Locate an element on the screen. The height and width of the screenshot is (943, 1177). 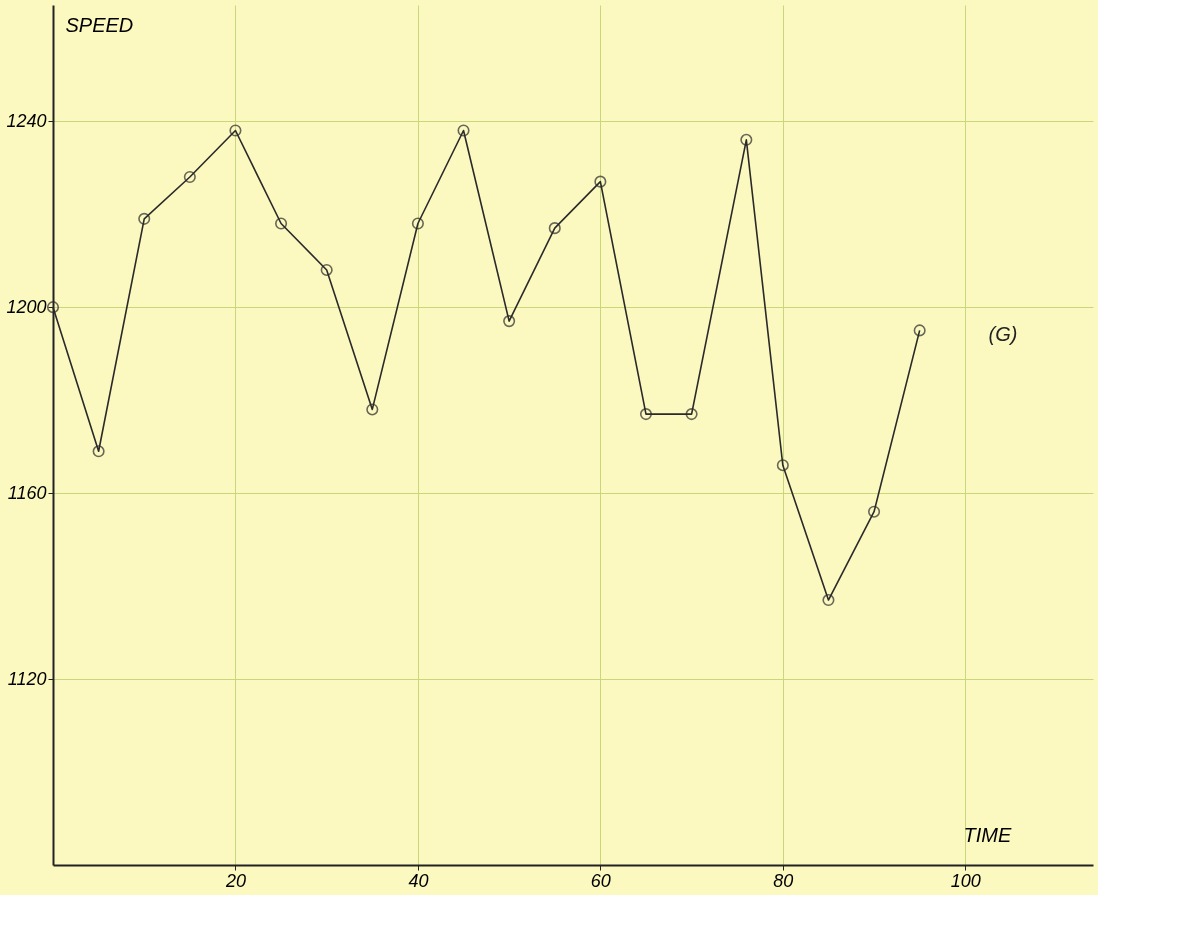
y-axis-title: SPEED is located at coordinates (99, 24).